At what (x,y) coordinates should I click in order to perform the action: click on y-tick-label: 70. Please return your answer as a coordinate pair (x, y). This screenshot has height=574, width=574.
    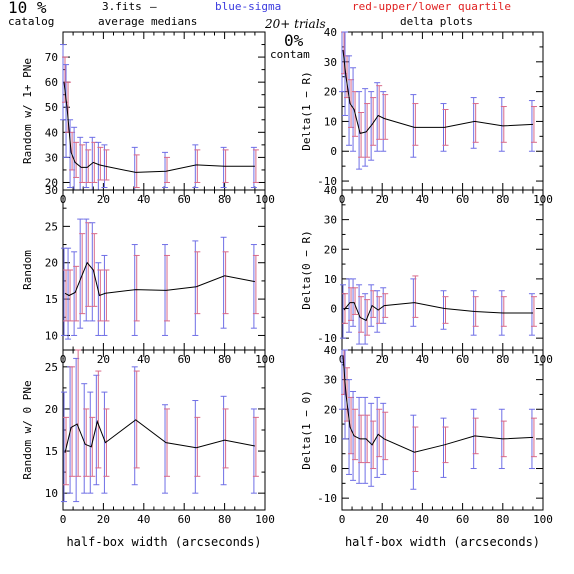
    Looking at the image, I should click on (51, 57).